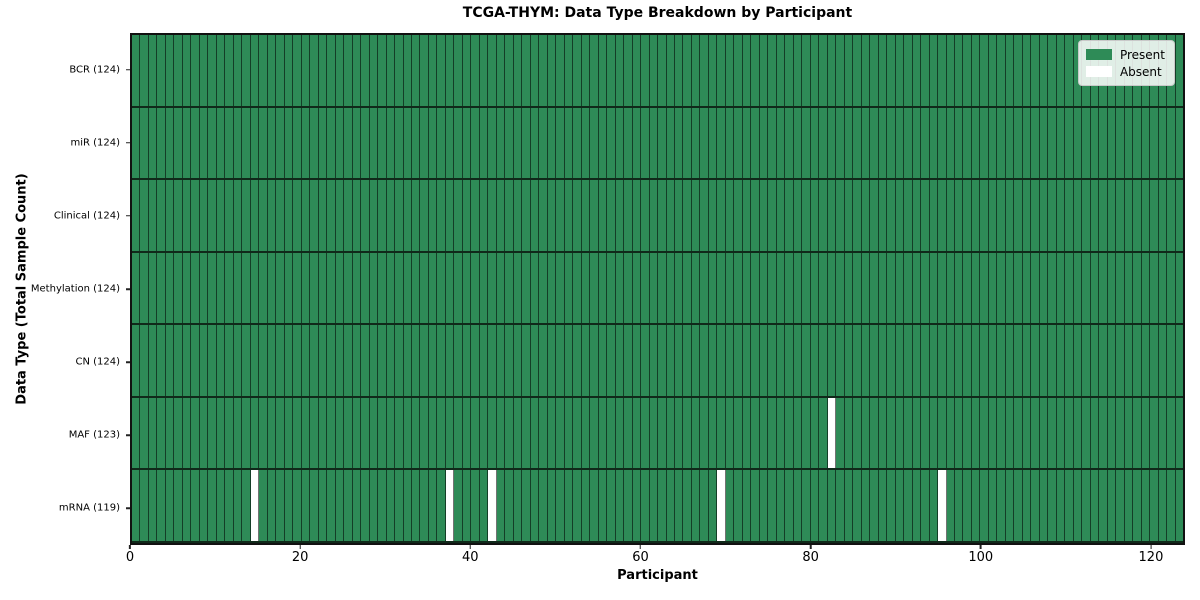 Image resolution: width=1200 pixels, height=600 pixels. Describe the element at coordinates (470, 547) in the screenshot. I see `x-tick-mark` at that location.